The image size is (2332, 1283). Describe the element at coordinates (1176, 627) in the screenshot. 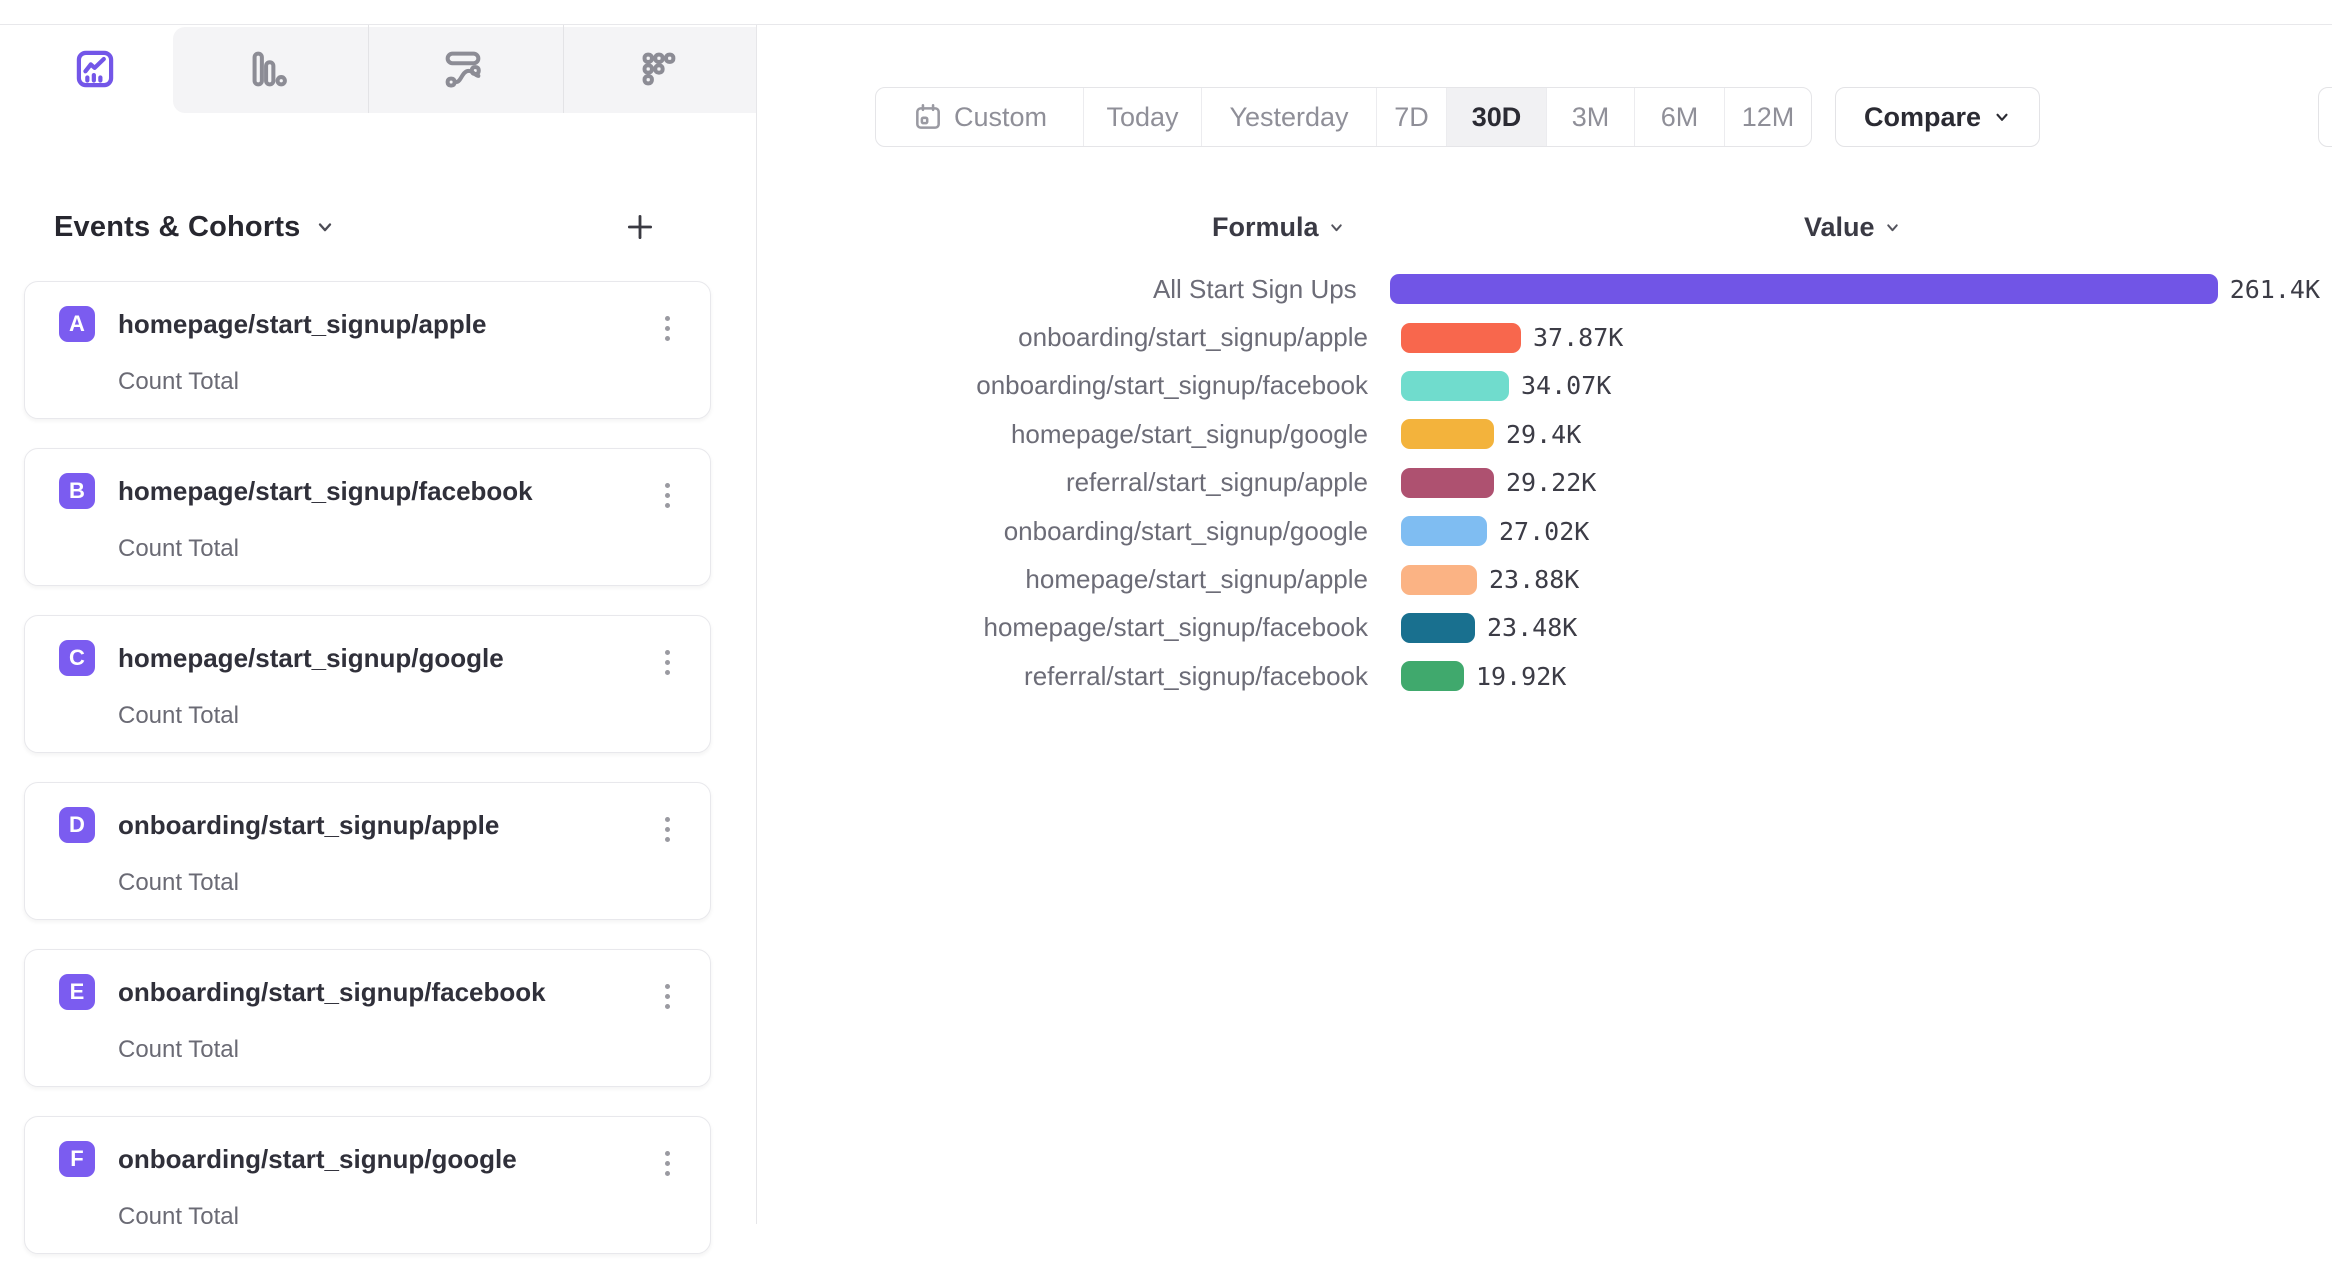

I see `series-label: homepage/start_signup/facebook` at that location.